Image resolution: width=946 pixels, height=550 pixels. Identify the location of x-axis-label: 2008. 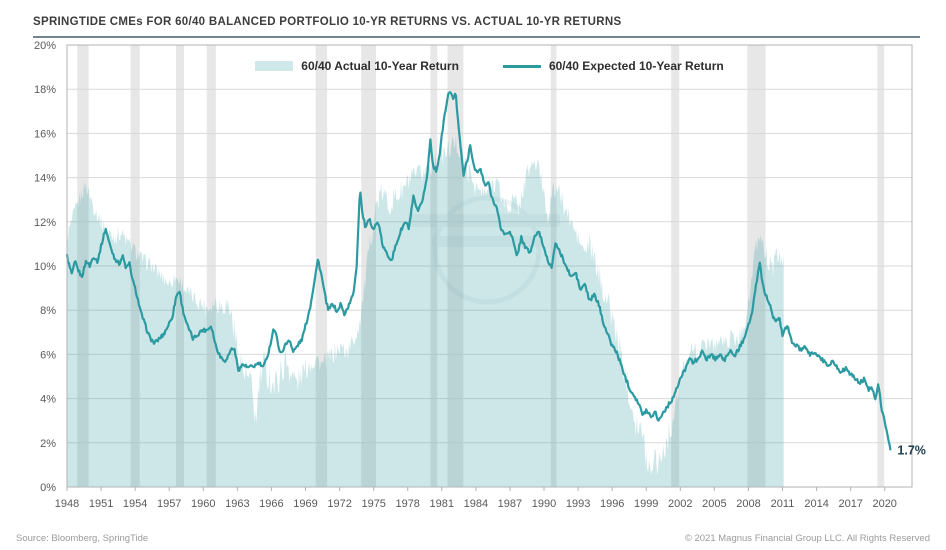
(748, 504).